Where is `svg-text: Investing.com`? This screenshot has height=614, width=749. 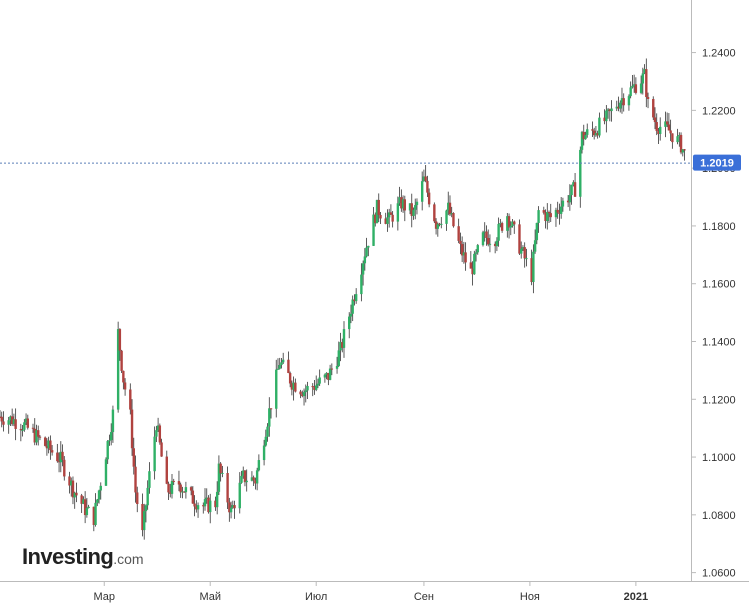 svg-text: Investing.com is located at coordinates (83, 556).